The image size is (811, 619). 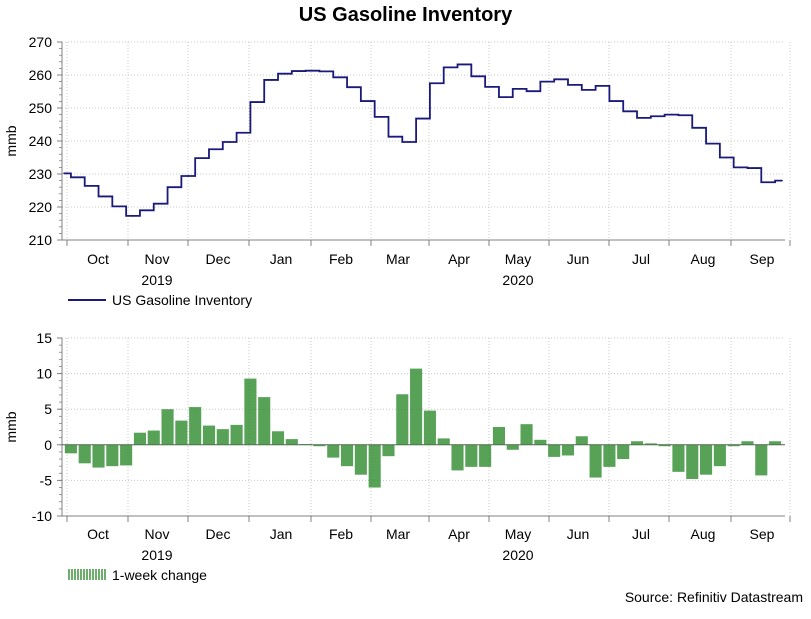 I want to click on y-tick-label: 220, so click(x=41, y=207).